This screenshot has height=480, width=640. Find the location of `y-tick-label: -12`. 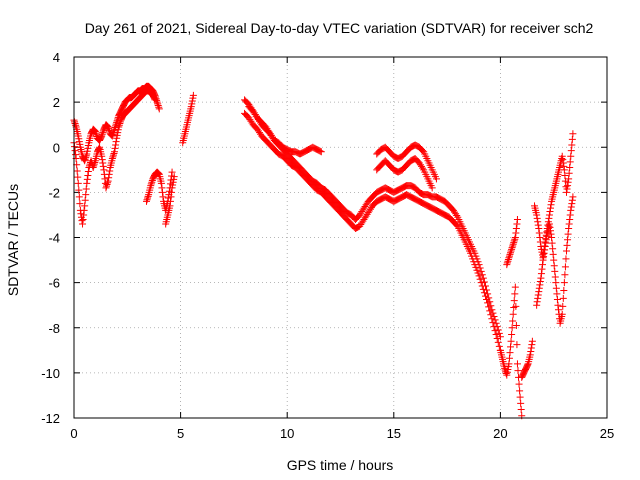

y-tick-label: -12 is located at coordinates (50, 418).